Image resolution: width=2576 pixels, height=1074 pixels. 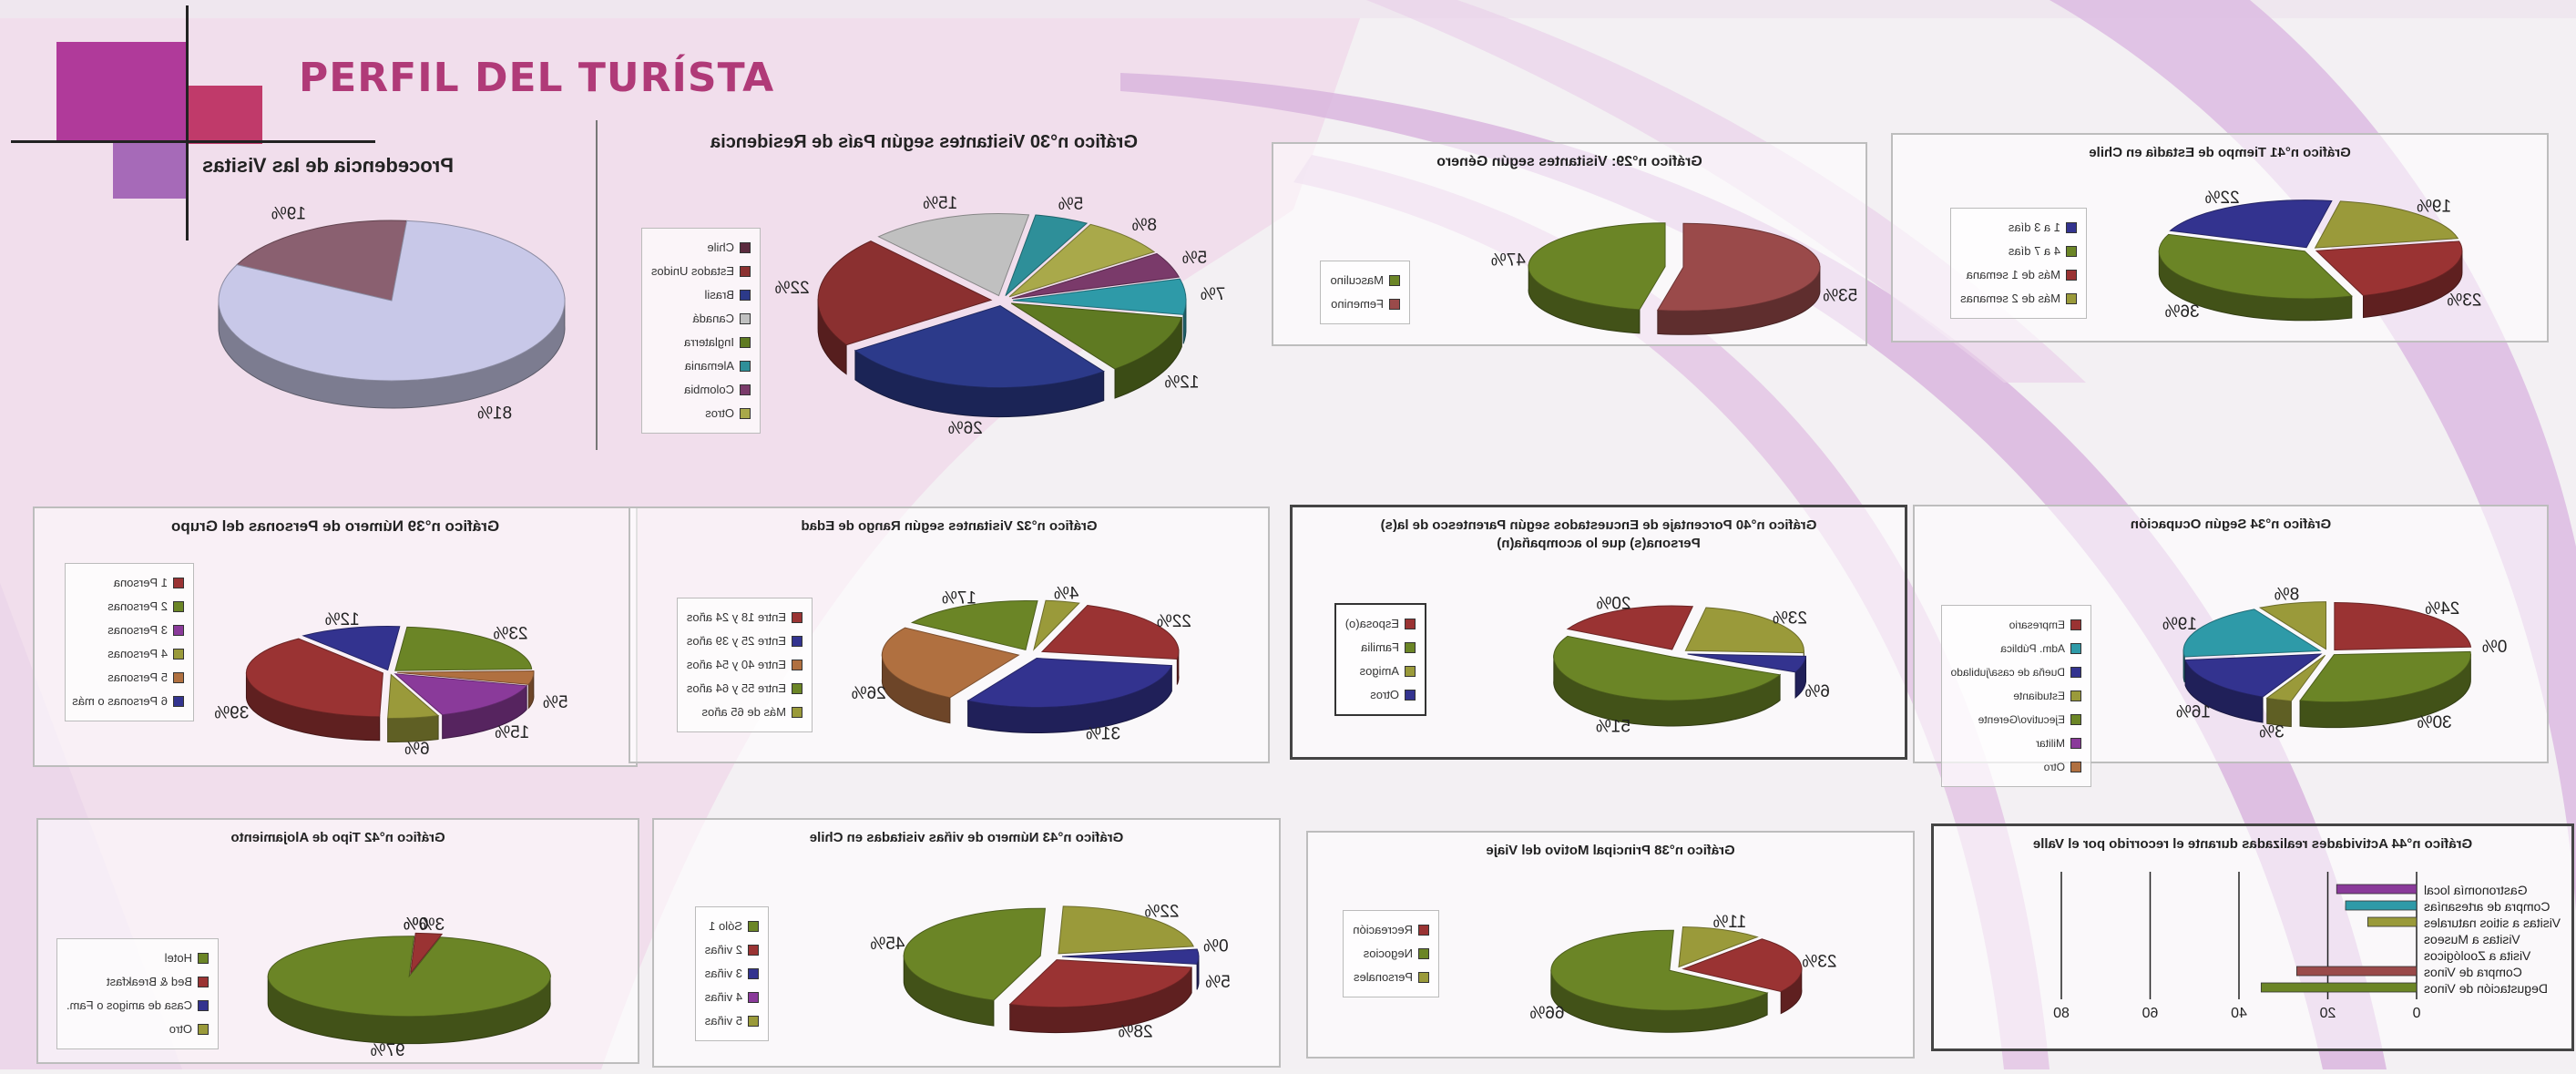 What do you see at coordinates (1383, 930) in the screenshot?
I see `legend-label: Recreación` at bounding box center [1383, 930].